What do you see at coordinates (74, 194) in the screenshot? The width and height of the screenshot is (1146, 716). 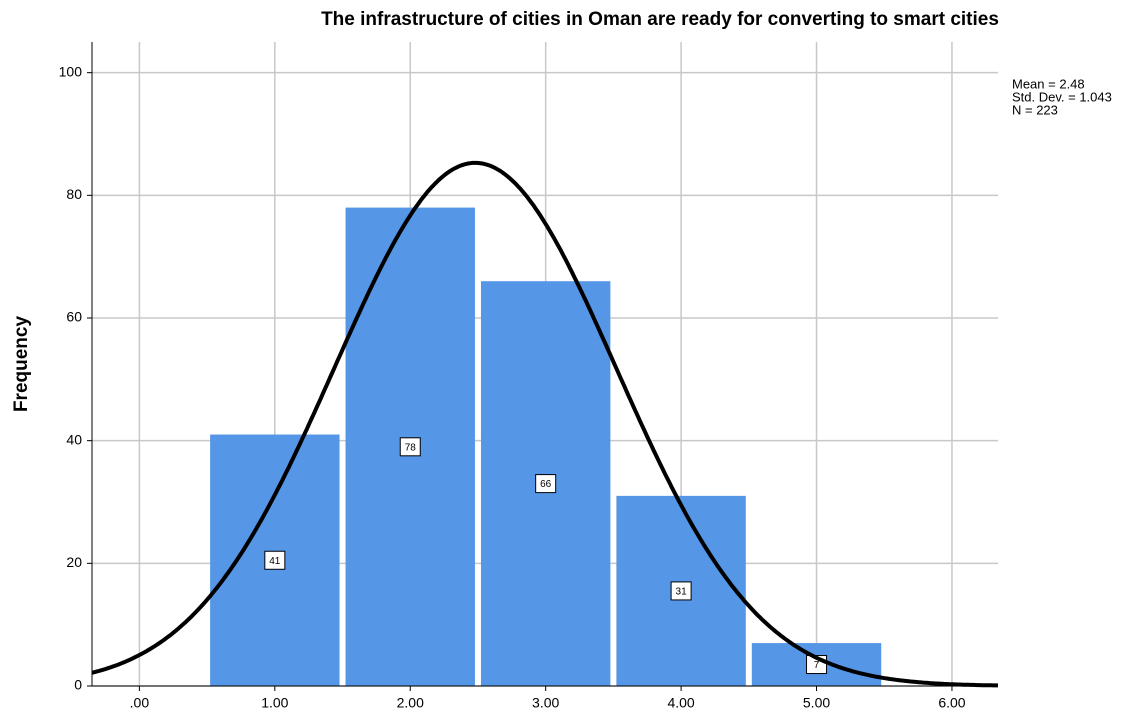 I see `y-tick-label: 80` at bounding box center [74, 194].